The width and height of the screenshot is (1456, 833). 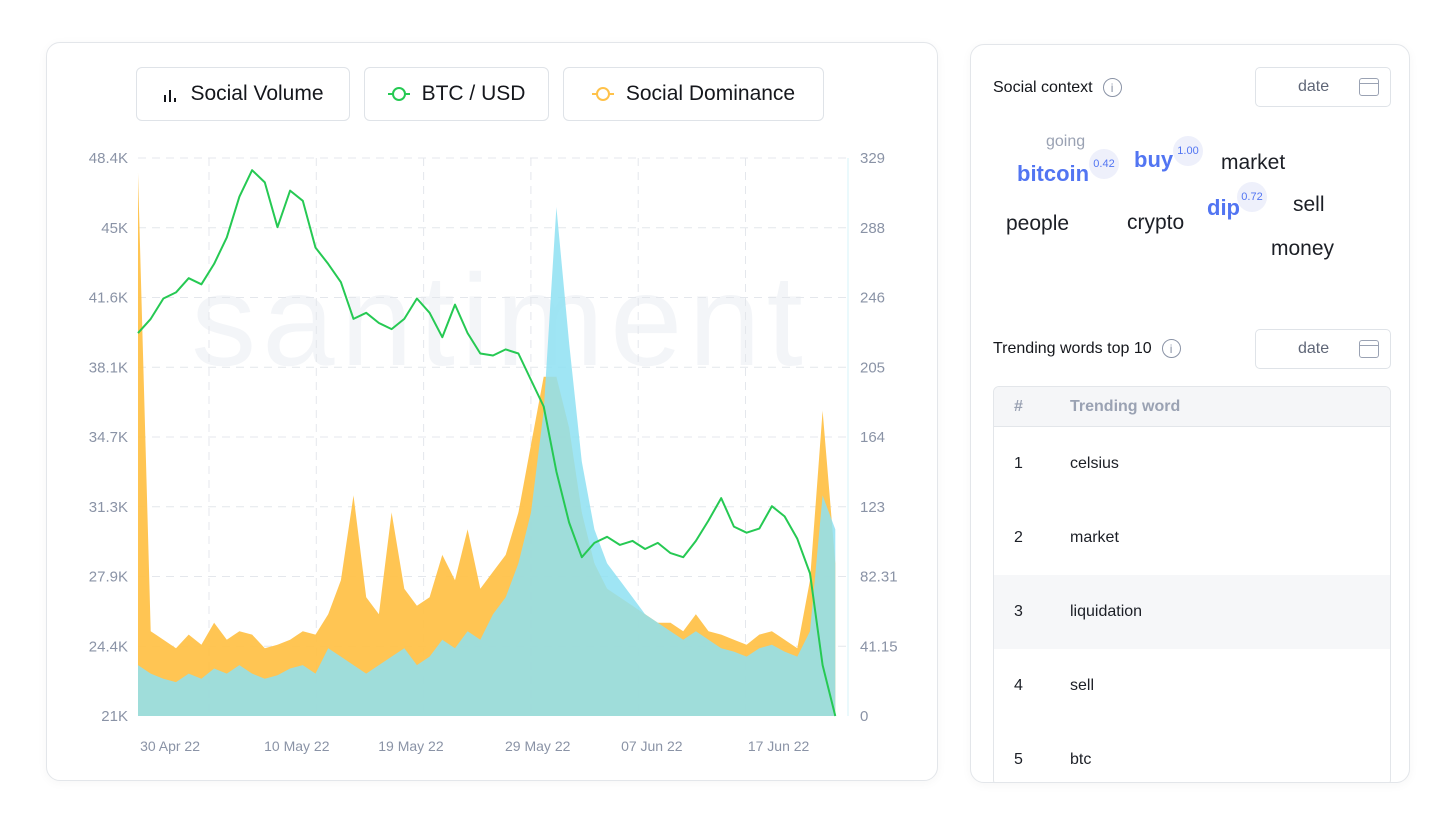 I want to click on bar-chart-icon, so click(x=170, y=96).